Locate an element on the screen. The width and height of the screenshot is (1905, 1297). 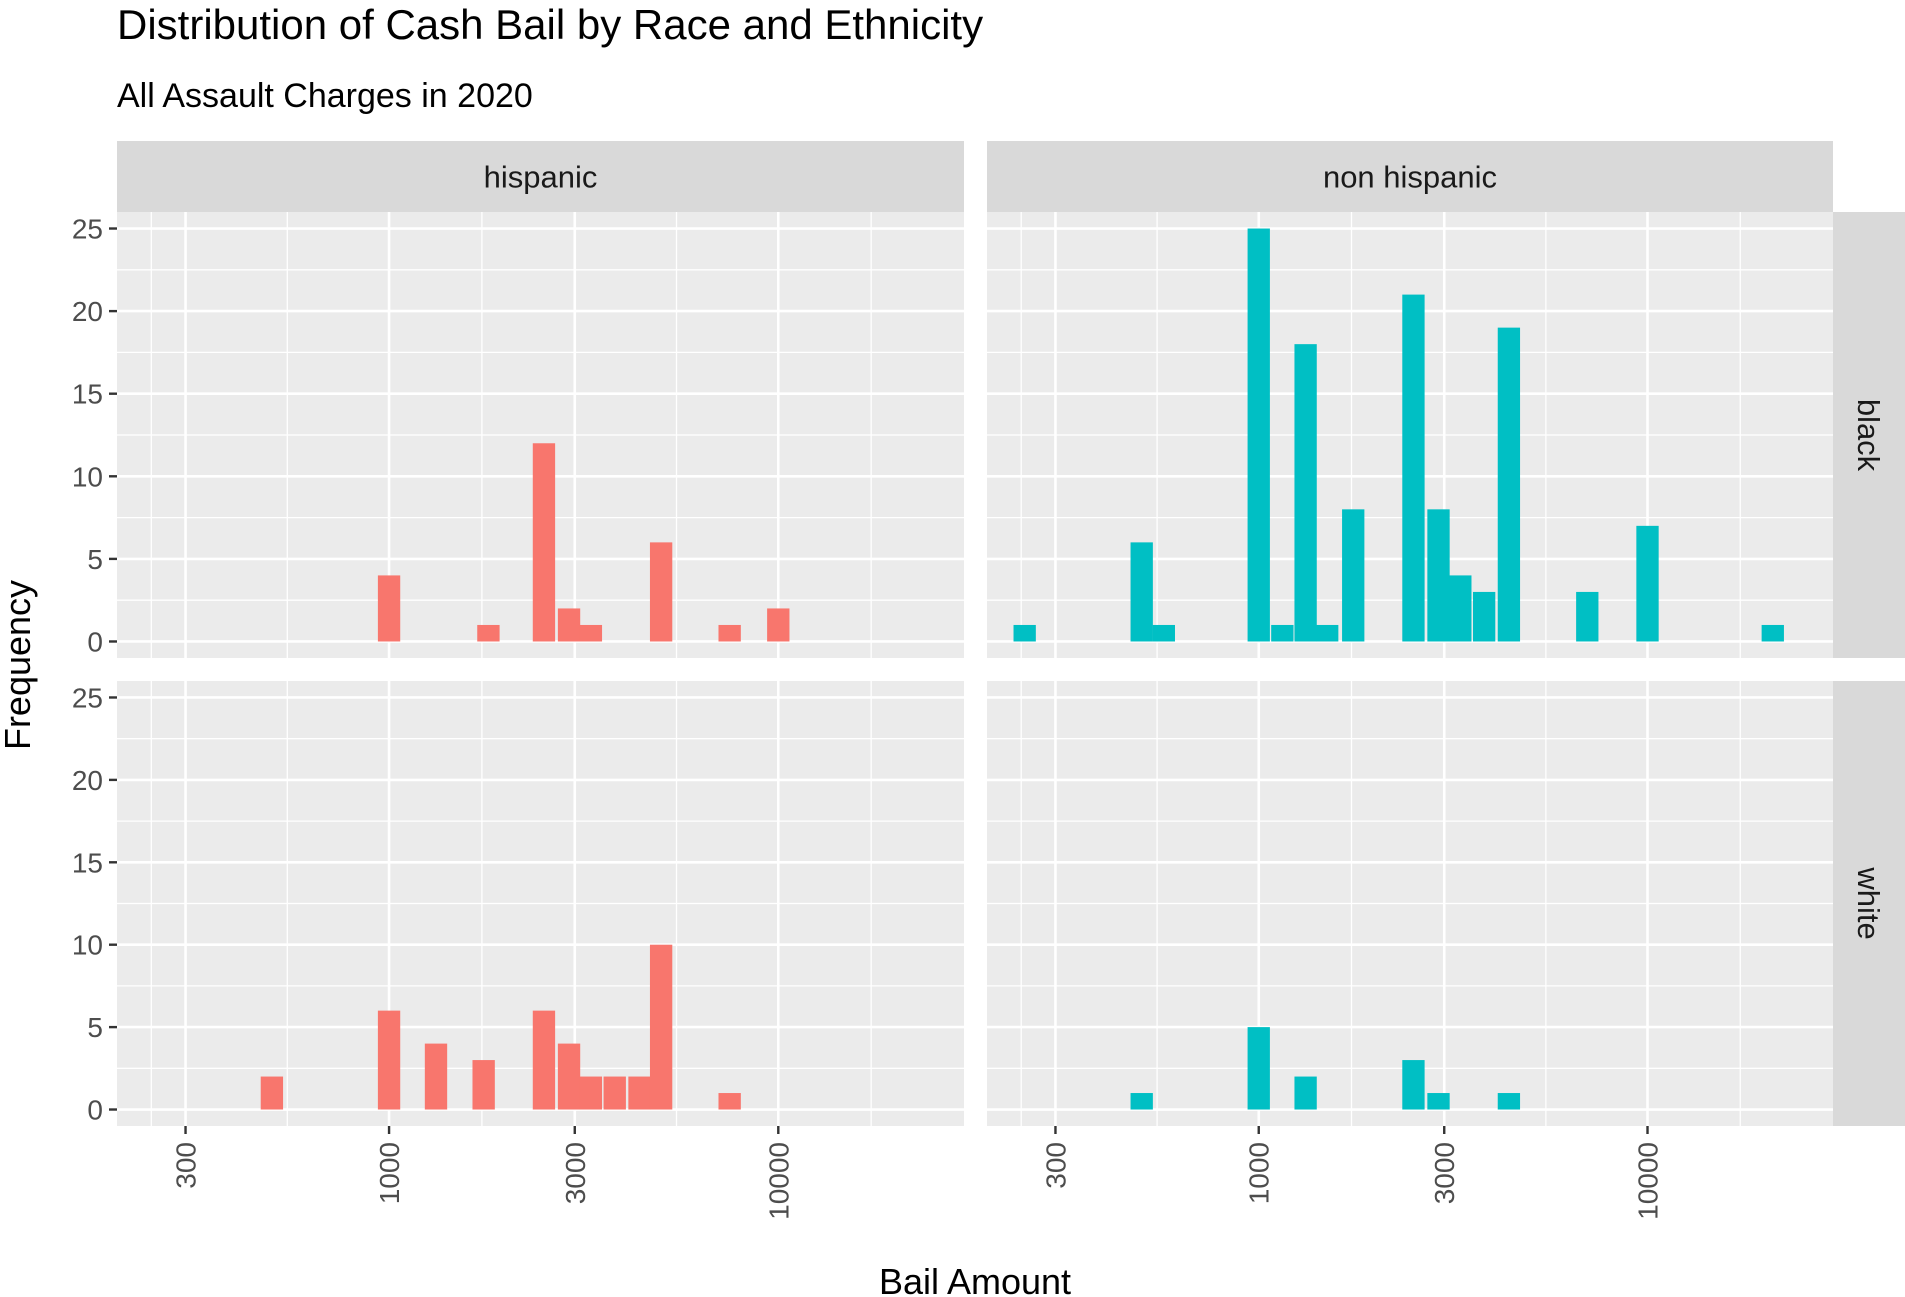
strip-black: black is located at coordinates (1869, 435).